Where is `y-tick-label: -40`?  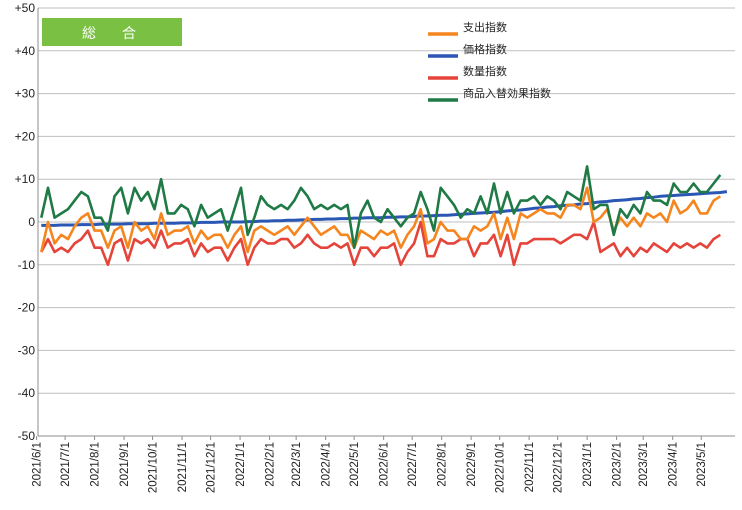 y-tick-label: -40 is located at coordinates (27, 393).